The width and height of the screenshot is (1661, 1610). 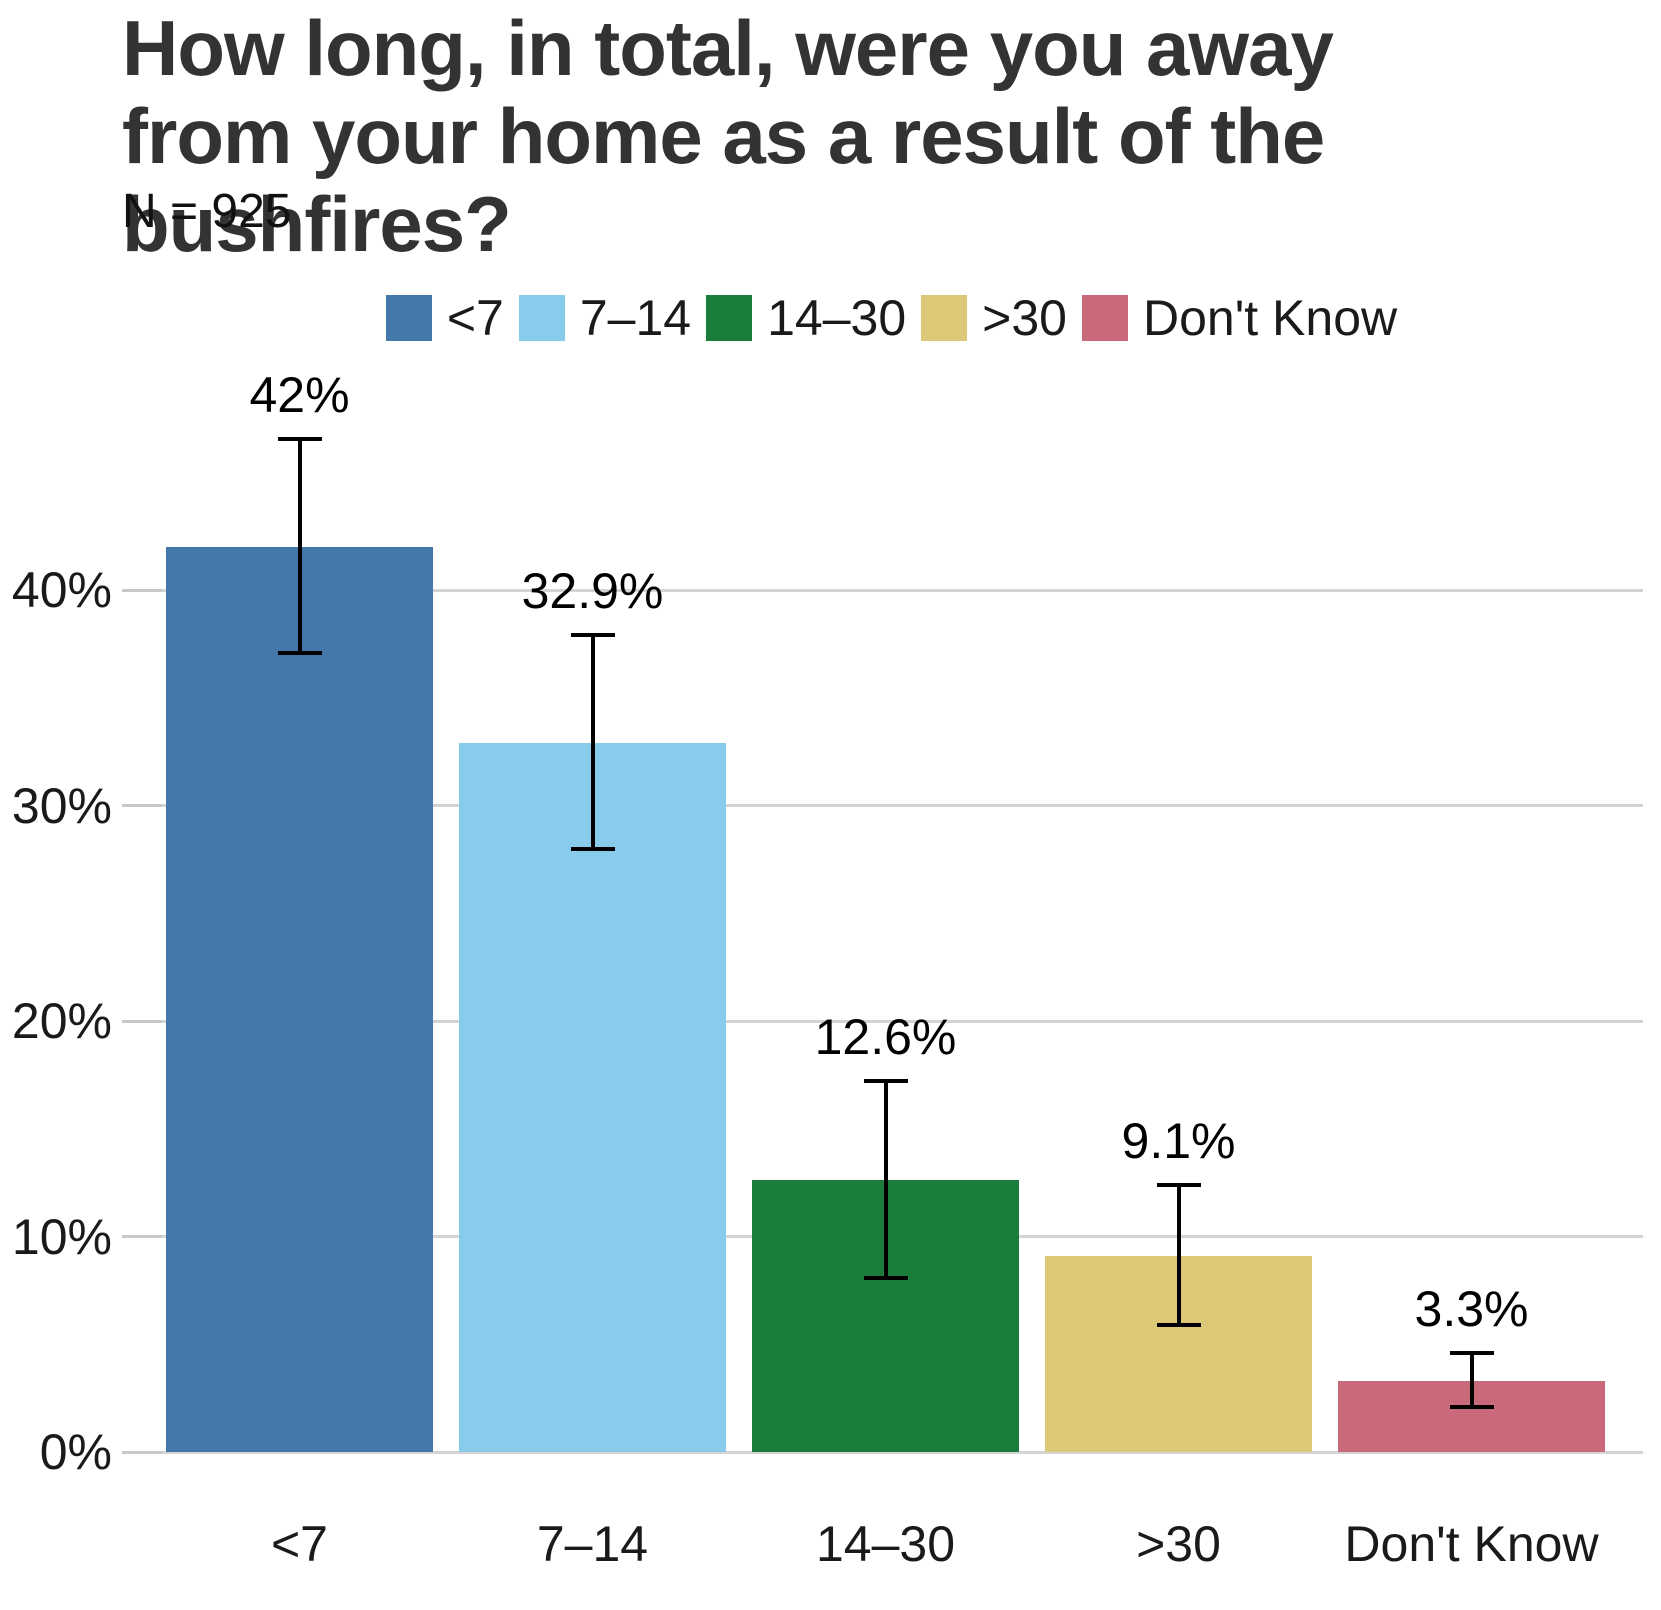 What do you see at coordinates (592, 1544) in the screenshot?
I see `x-tick-label-2: 7–14` at bounding box center [592, 1544].